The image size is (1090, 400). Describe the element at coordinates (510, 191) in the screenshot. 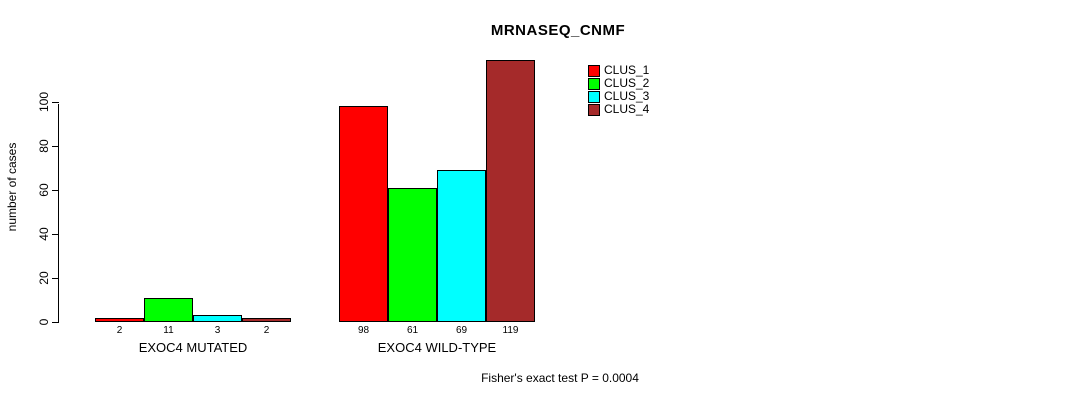

I see `bar-clus_4-group2` at that location.